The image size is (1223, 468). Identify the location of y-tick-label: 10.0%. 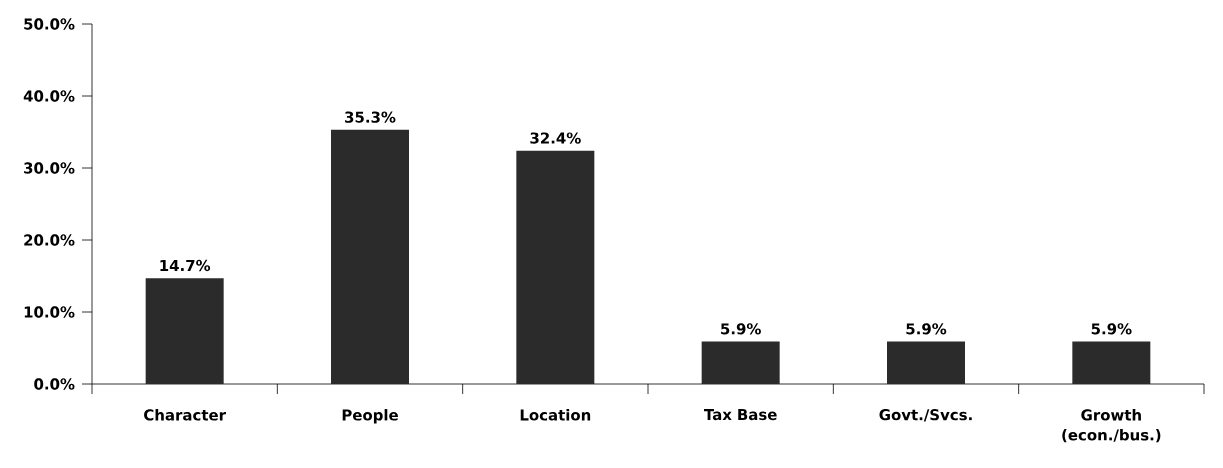
(49, 312).